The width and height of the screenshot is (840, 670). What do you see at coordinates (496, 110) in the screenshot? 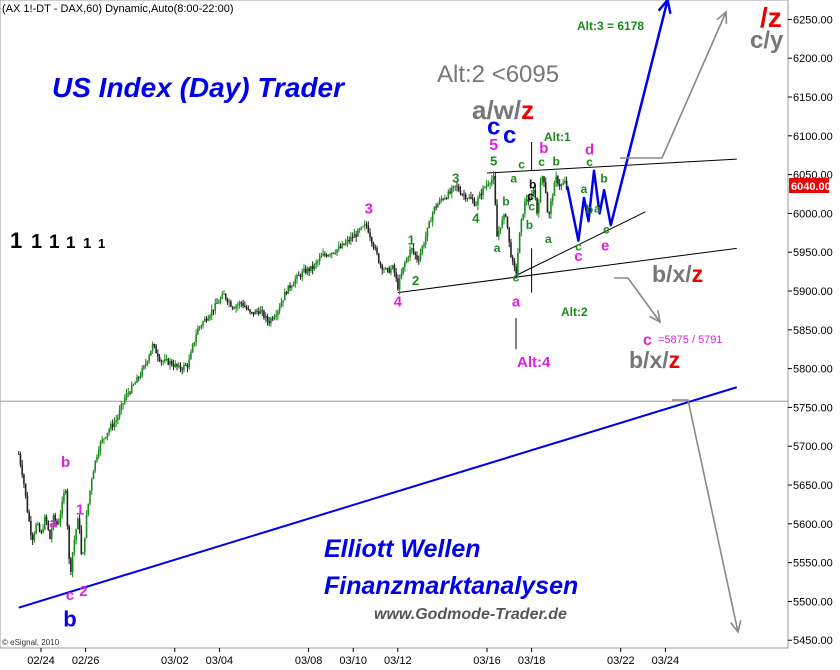
I see `awz-aw: a/w/` at bounding box center [496, 110].